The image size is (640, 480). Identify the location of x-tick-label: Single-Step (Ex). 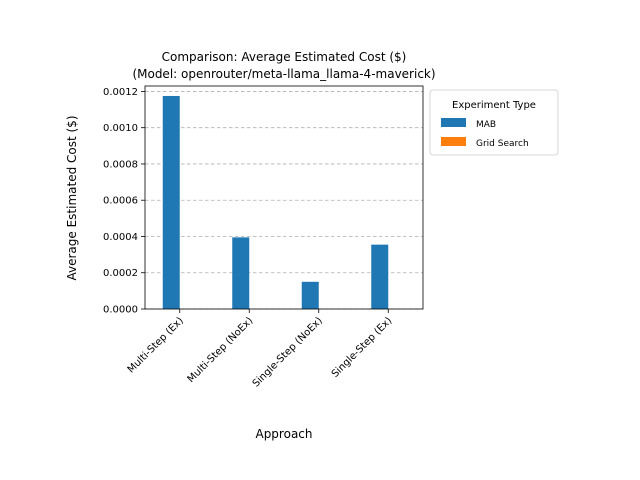
(362, 347).